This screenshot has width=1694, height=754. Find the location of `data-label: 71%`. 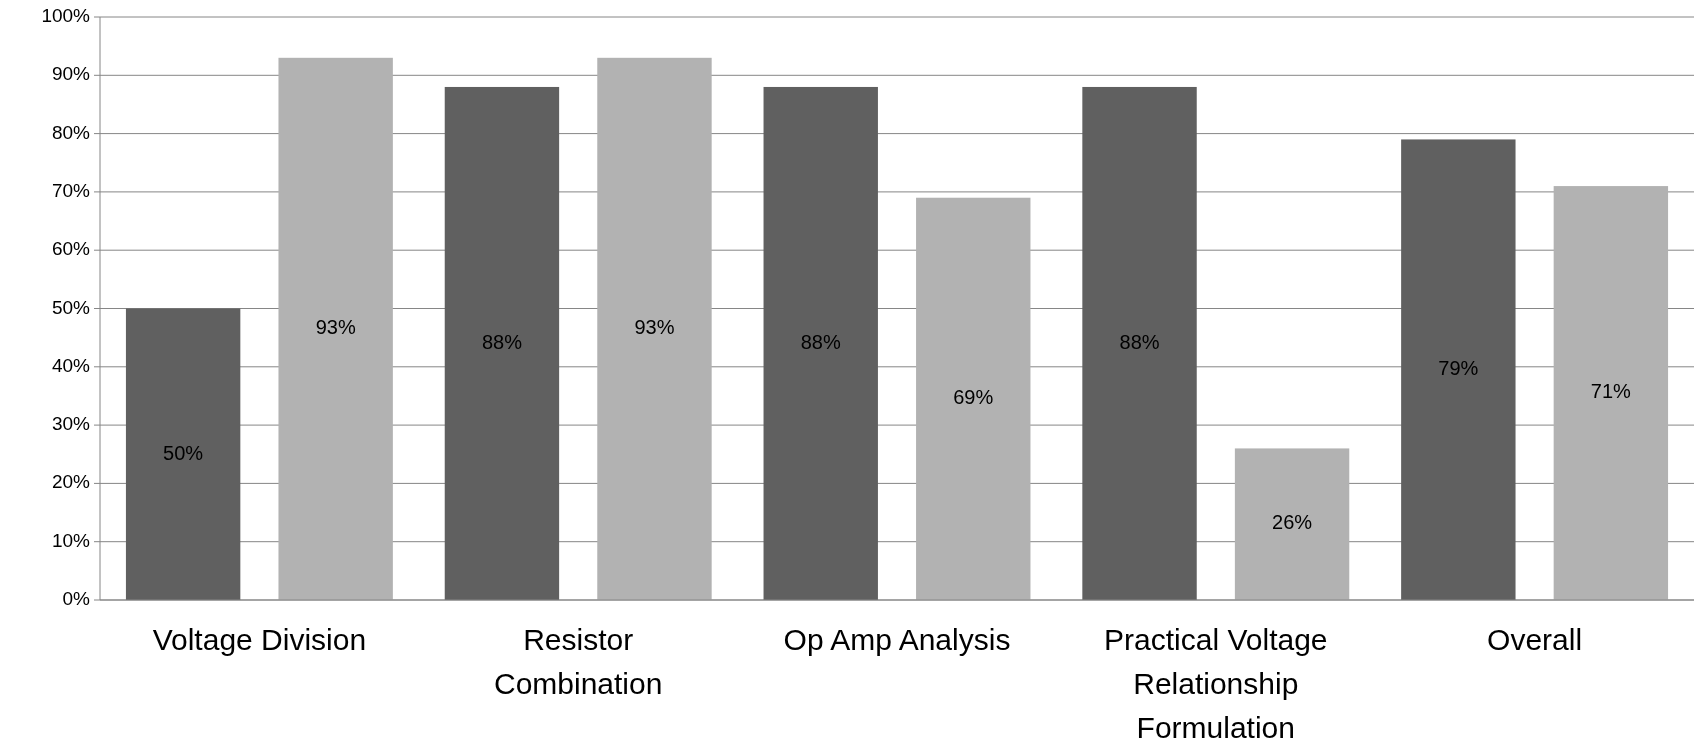

data-label: 71% is located at coordinates (1611, 391).